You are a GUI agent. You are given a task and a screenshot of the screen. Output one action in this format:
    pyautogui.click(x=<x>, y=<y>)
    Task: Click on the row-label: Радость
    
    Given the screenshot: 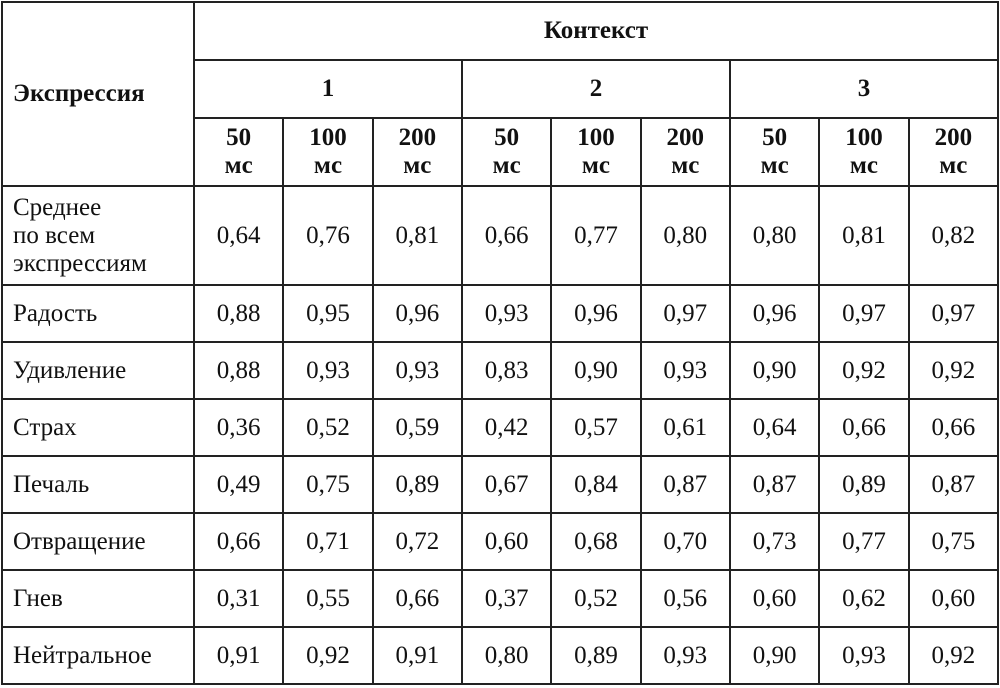 What is the action you would take?
    pyautogui.click(x=98, y=313)
    